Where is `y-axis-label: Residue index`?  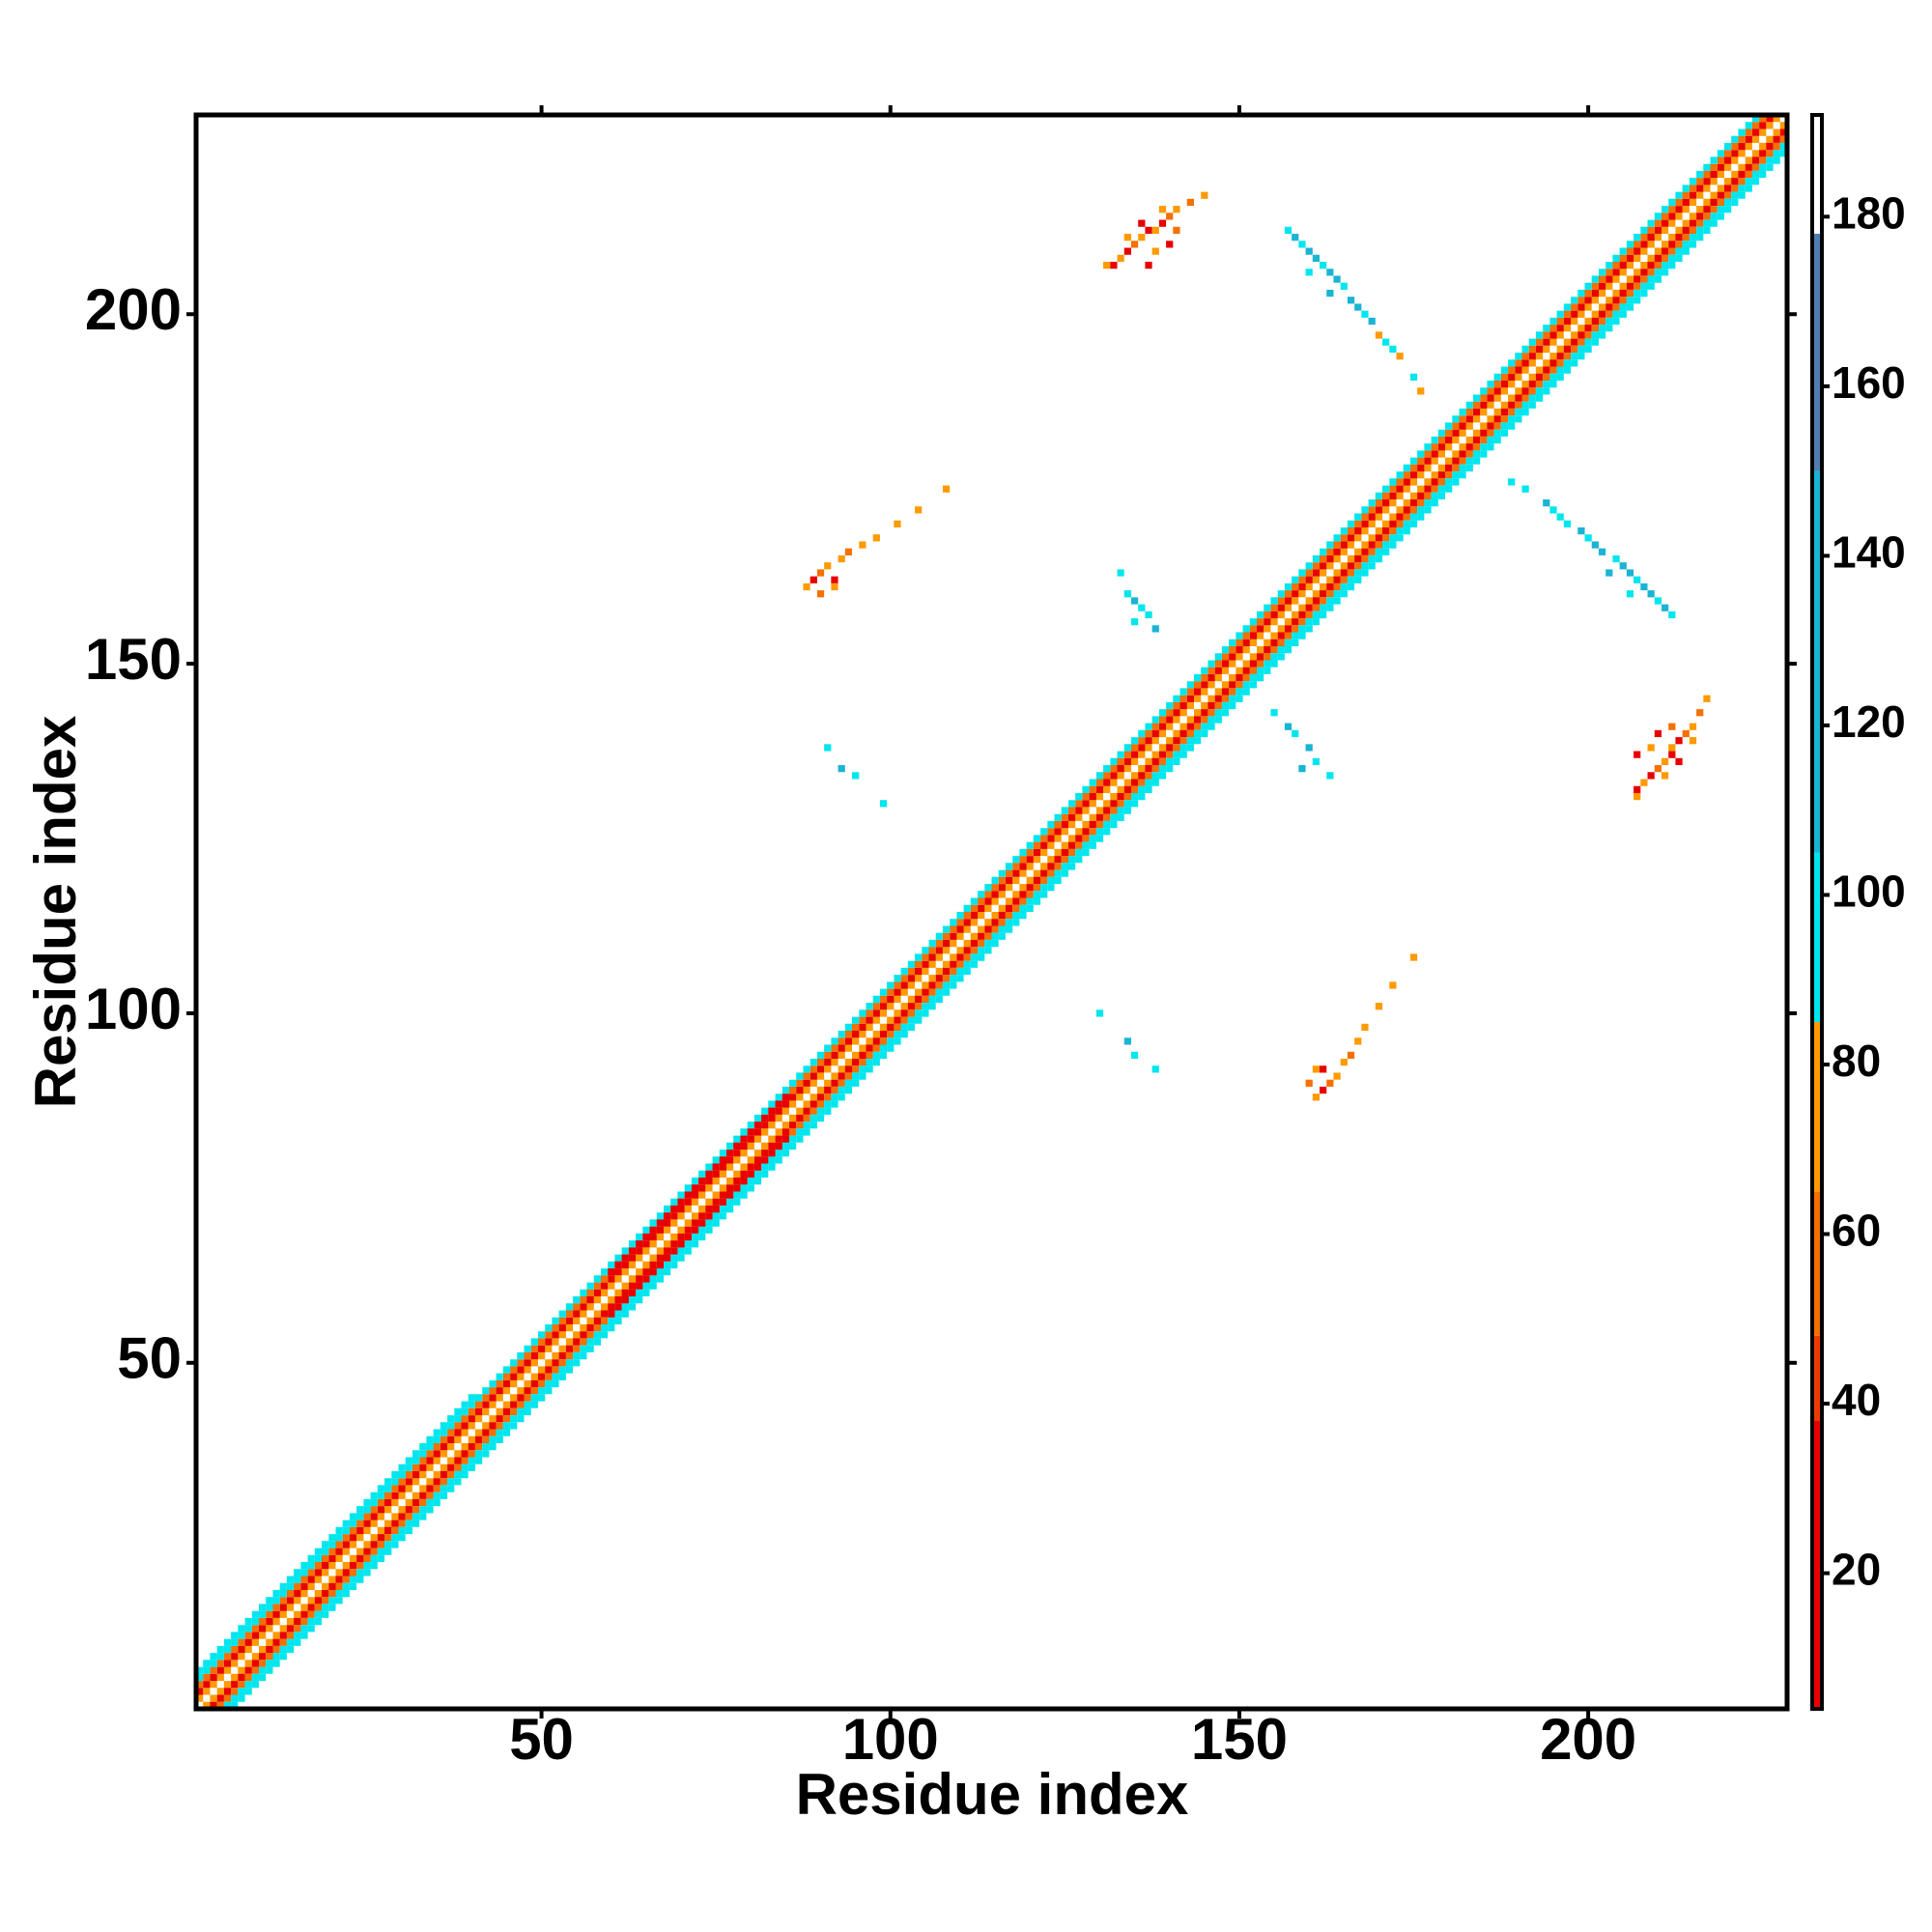
y-axis-label: Residue index is located at coordinates (55, 912).